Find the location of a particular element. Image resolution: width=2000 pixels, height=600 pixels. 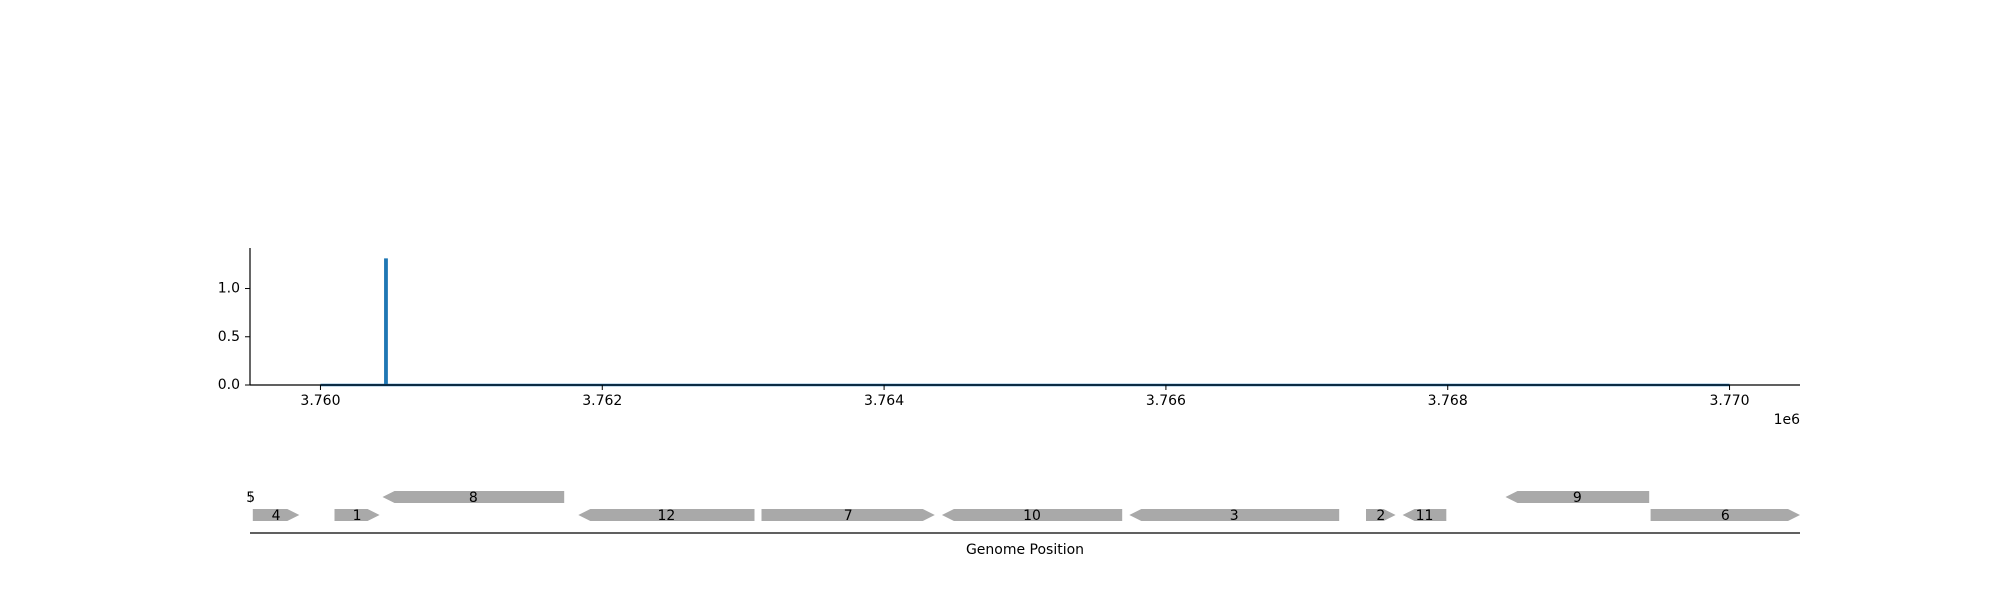

gene-label-8: 8 is located at coordinates (473, 498).